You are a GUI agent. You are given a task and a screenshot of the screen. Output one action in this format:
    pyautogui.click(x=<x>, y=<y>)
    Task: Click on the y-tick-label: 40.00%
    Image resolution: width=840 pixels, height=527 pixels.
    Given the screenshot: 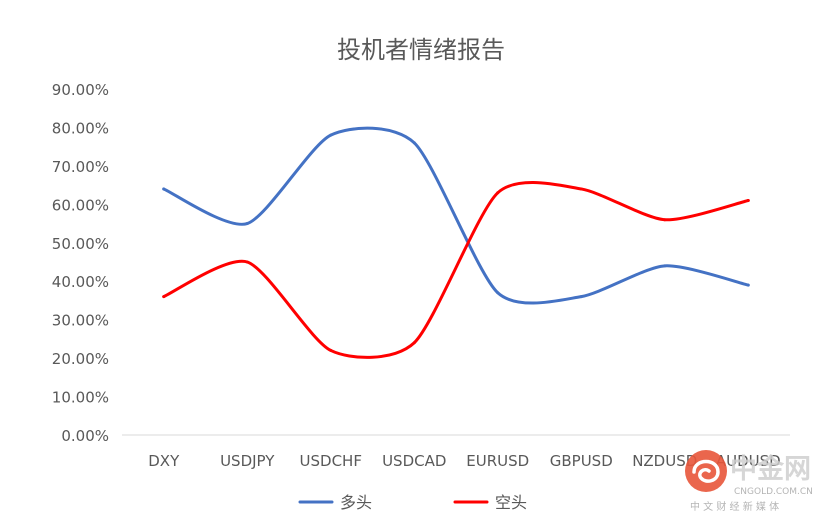 What is the action you would take?
    pyautogui.click(x=80, y=282)
    